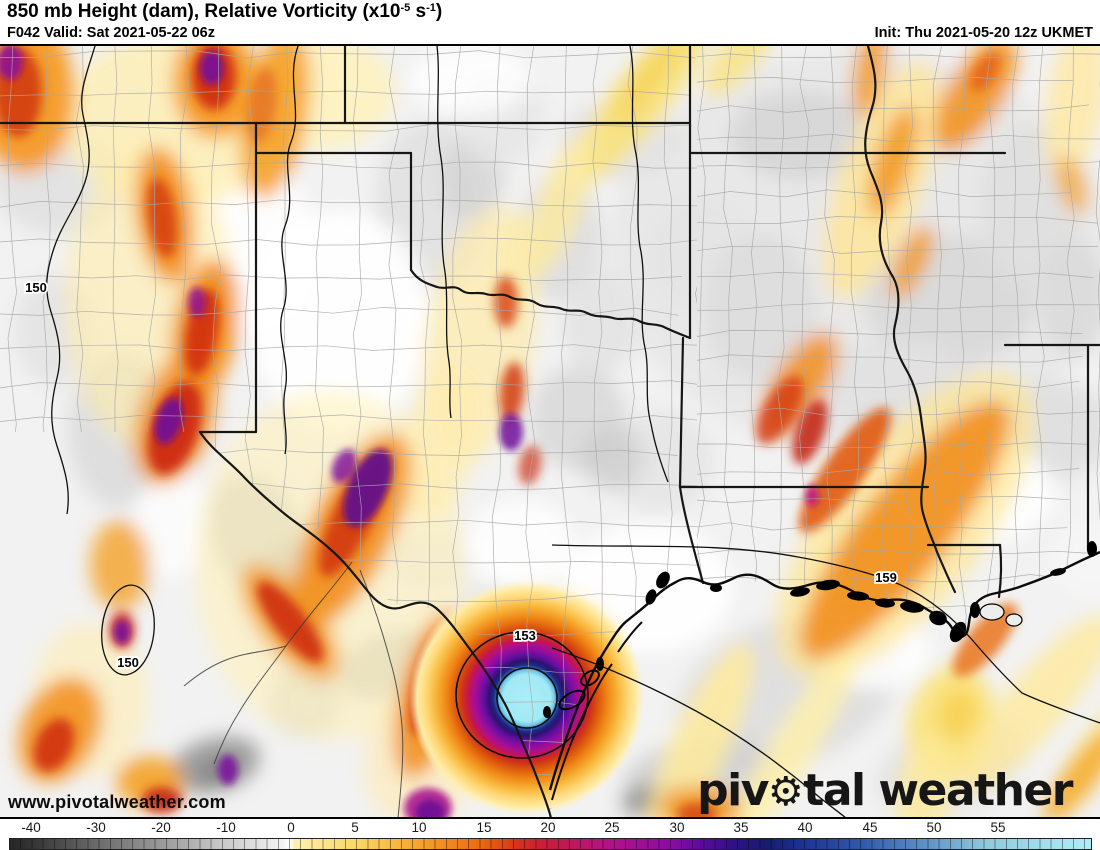 The image size is (1100, 850). Describe the element at coordinates (741, 827) in the screenshot. I see `colorbar-tick: 35` at that location.